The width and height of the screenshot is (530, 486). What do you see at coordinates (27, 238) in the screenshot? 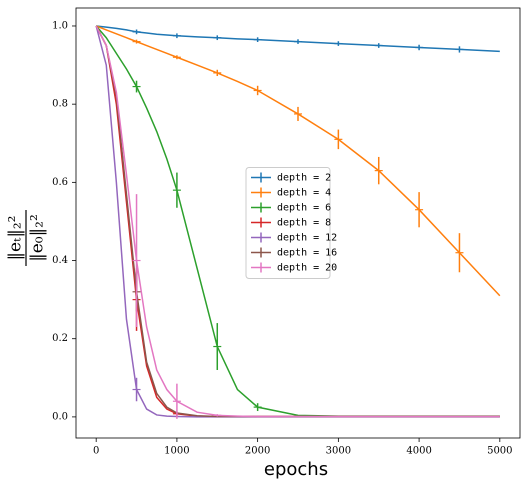
I see `y-axis-label: ‖eₜ‖₂² ‖e₀‖₂²` at bounding box center [27, 238].